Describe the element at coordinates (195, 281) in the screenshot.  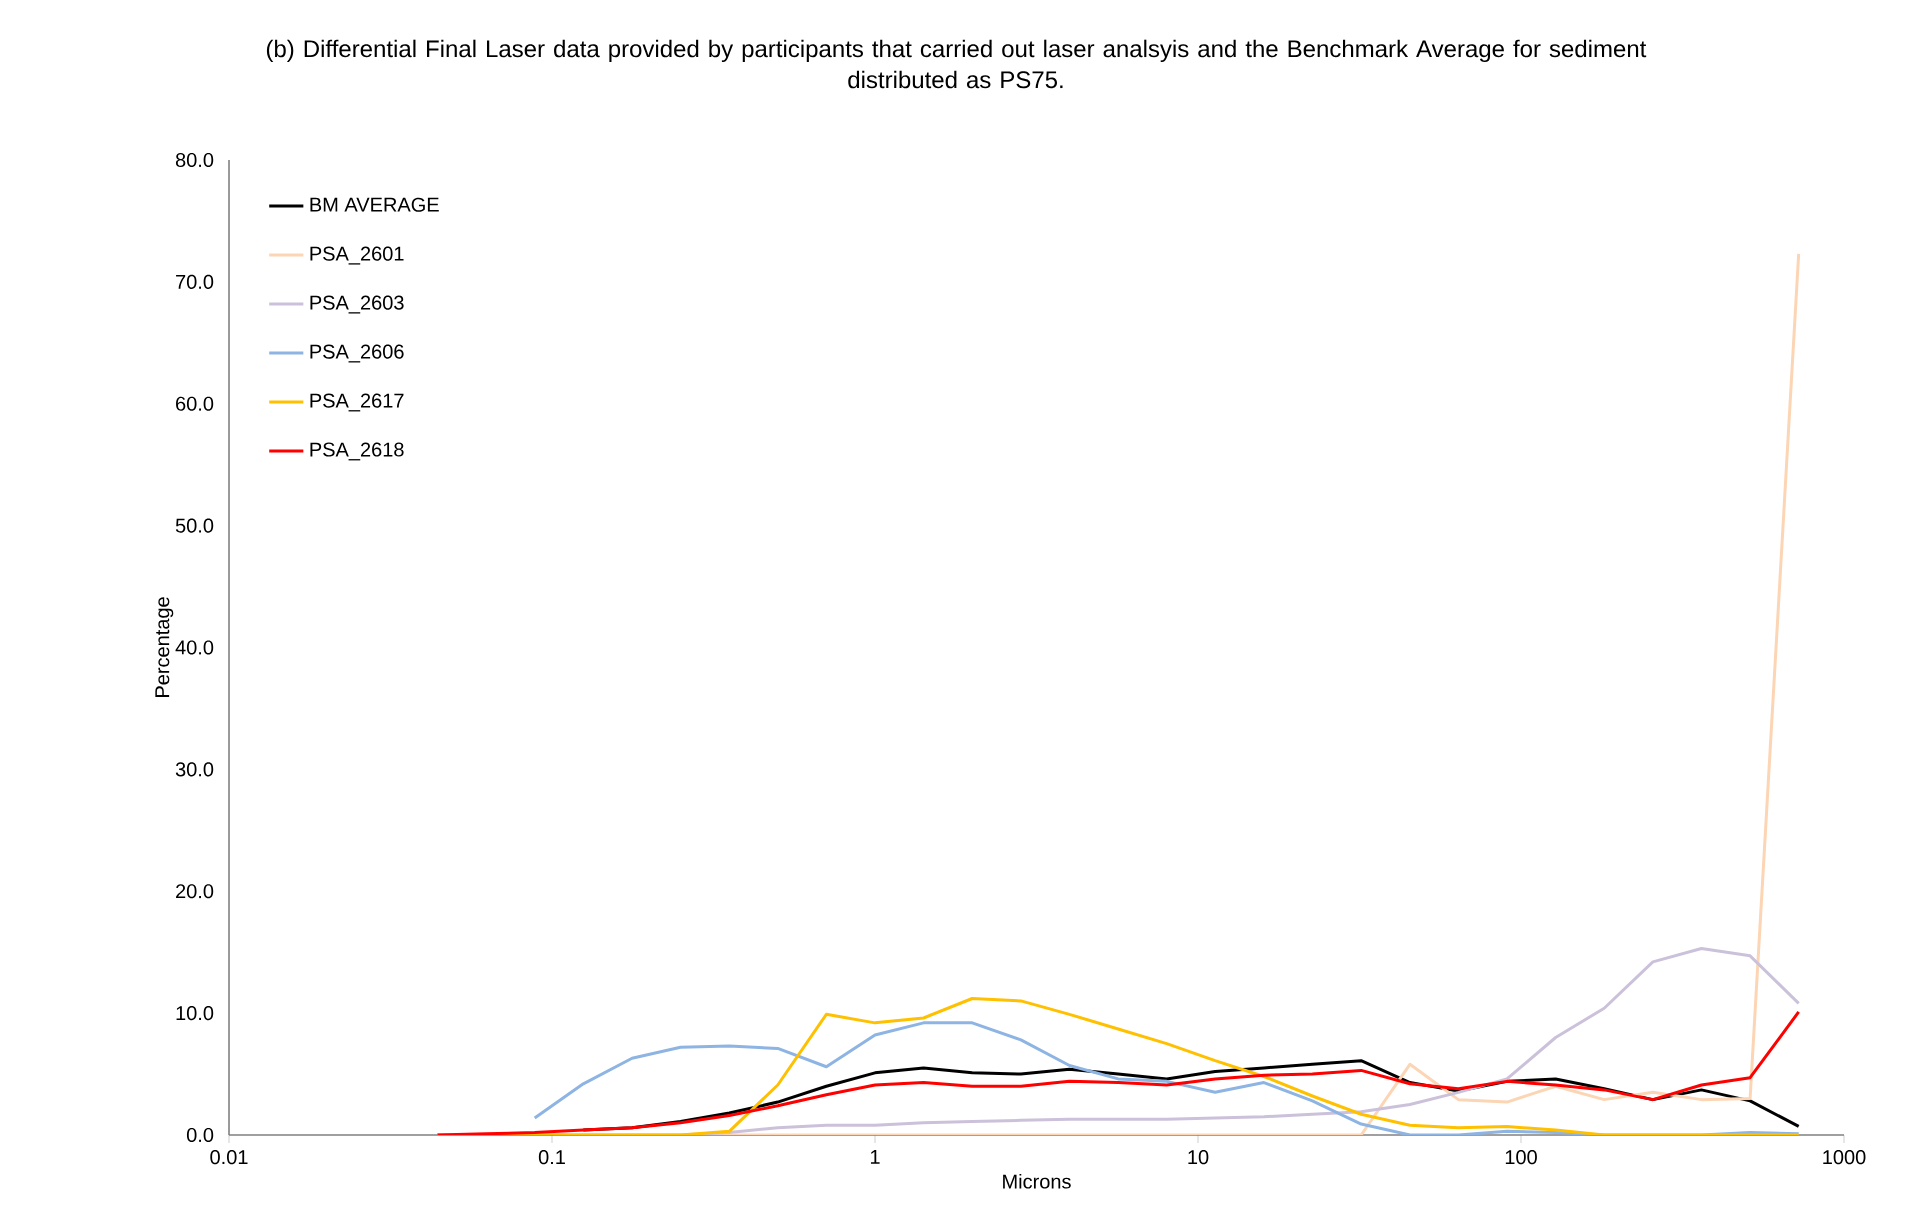
I see `y-tick-label: 70.0` at that location.